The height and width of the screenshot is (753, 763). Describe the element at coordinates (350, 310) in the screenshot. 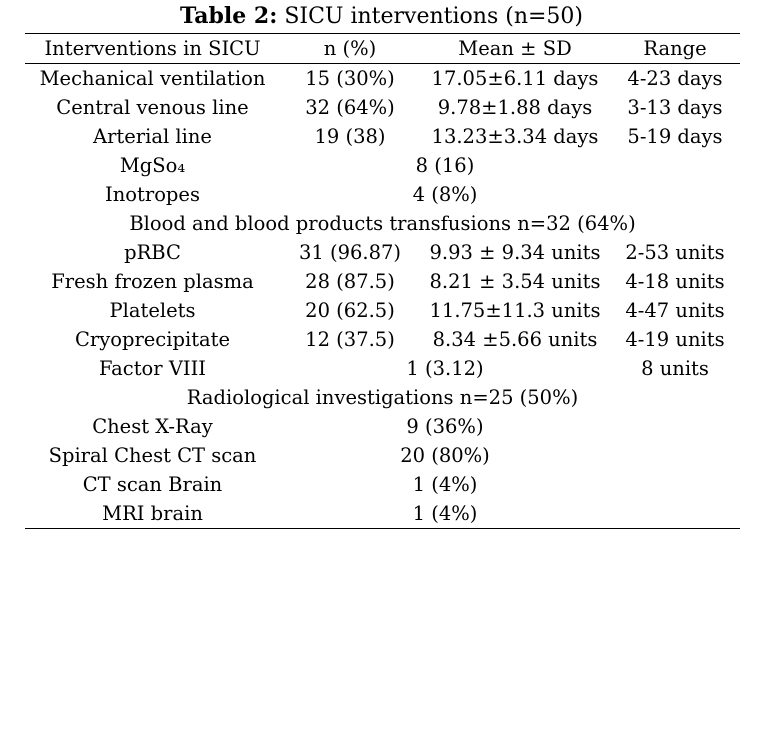

I see `cell-n: 20 (62.5)` at that location.